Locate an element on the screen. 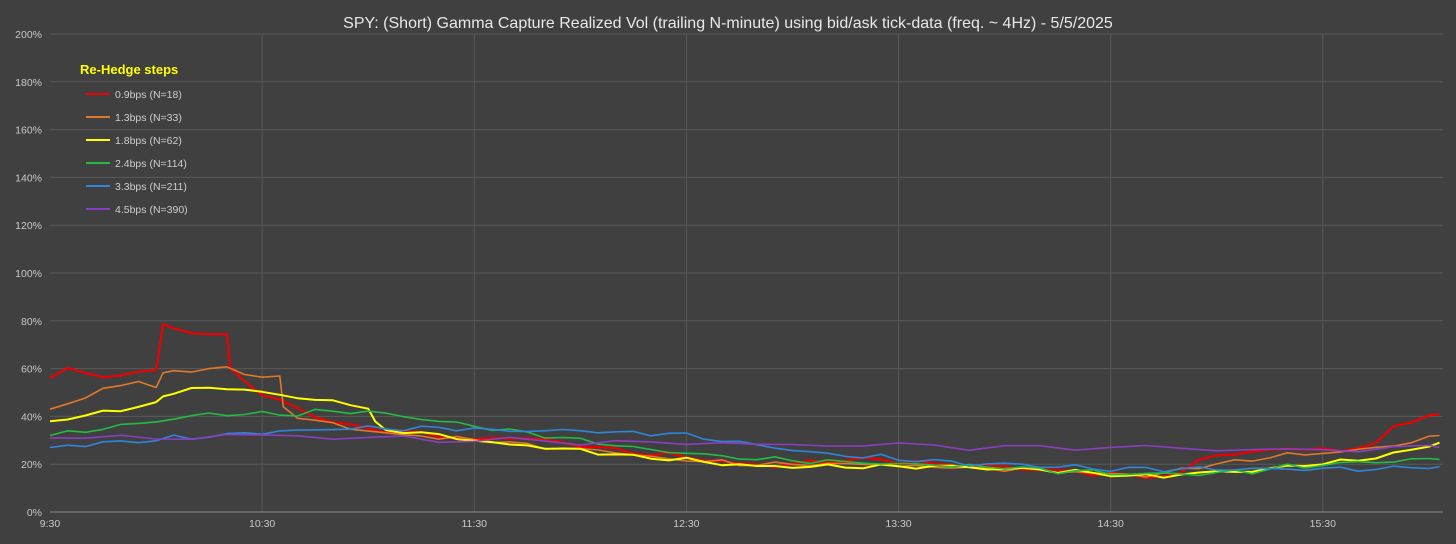  x-axis: 9:30 10:30 11:30 12:30 13:30 14:30 15:30 is located at coordinates (741, 520).